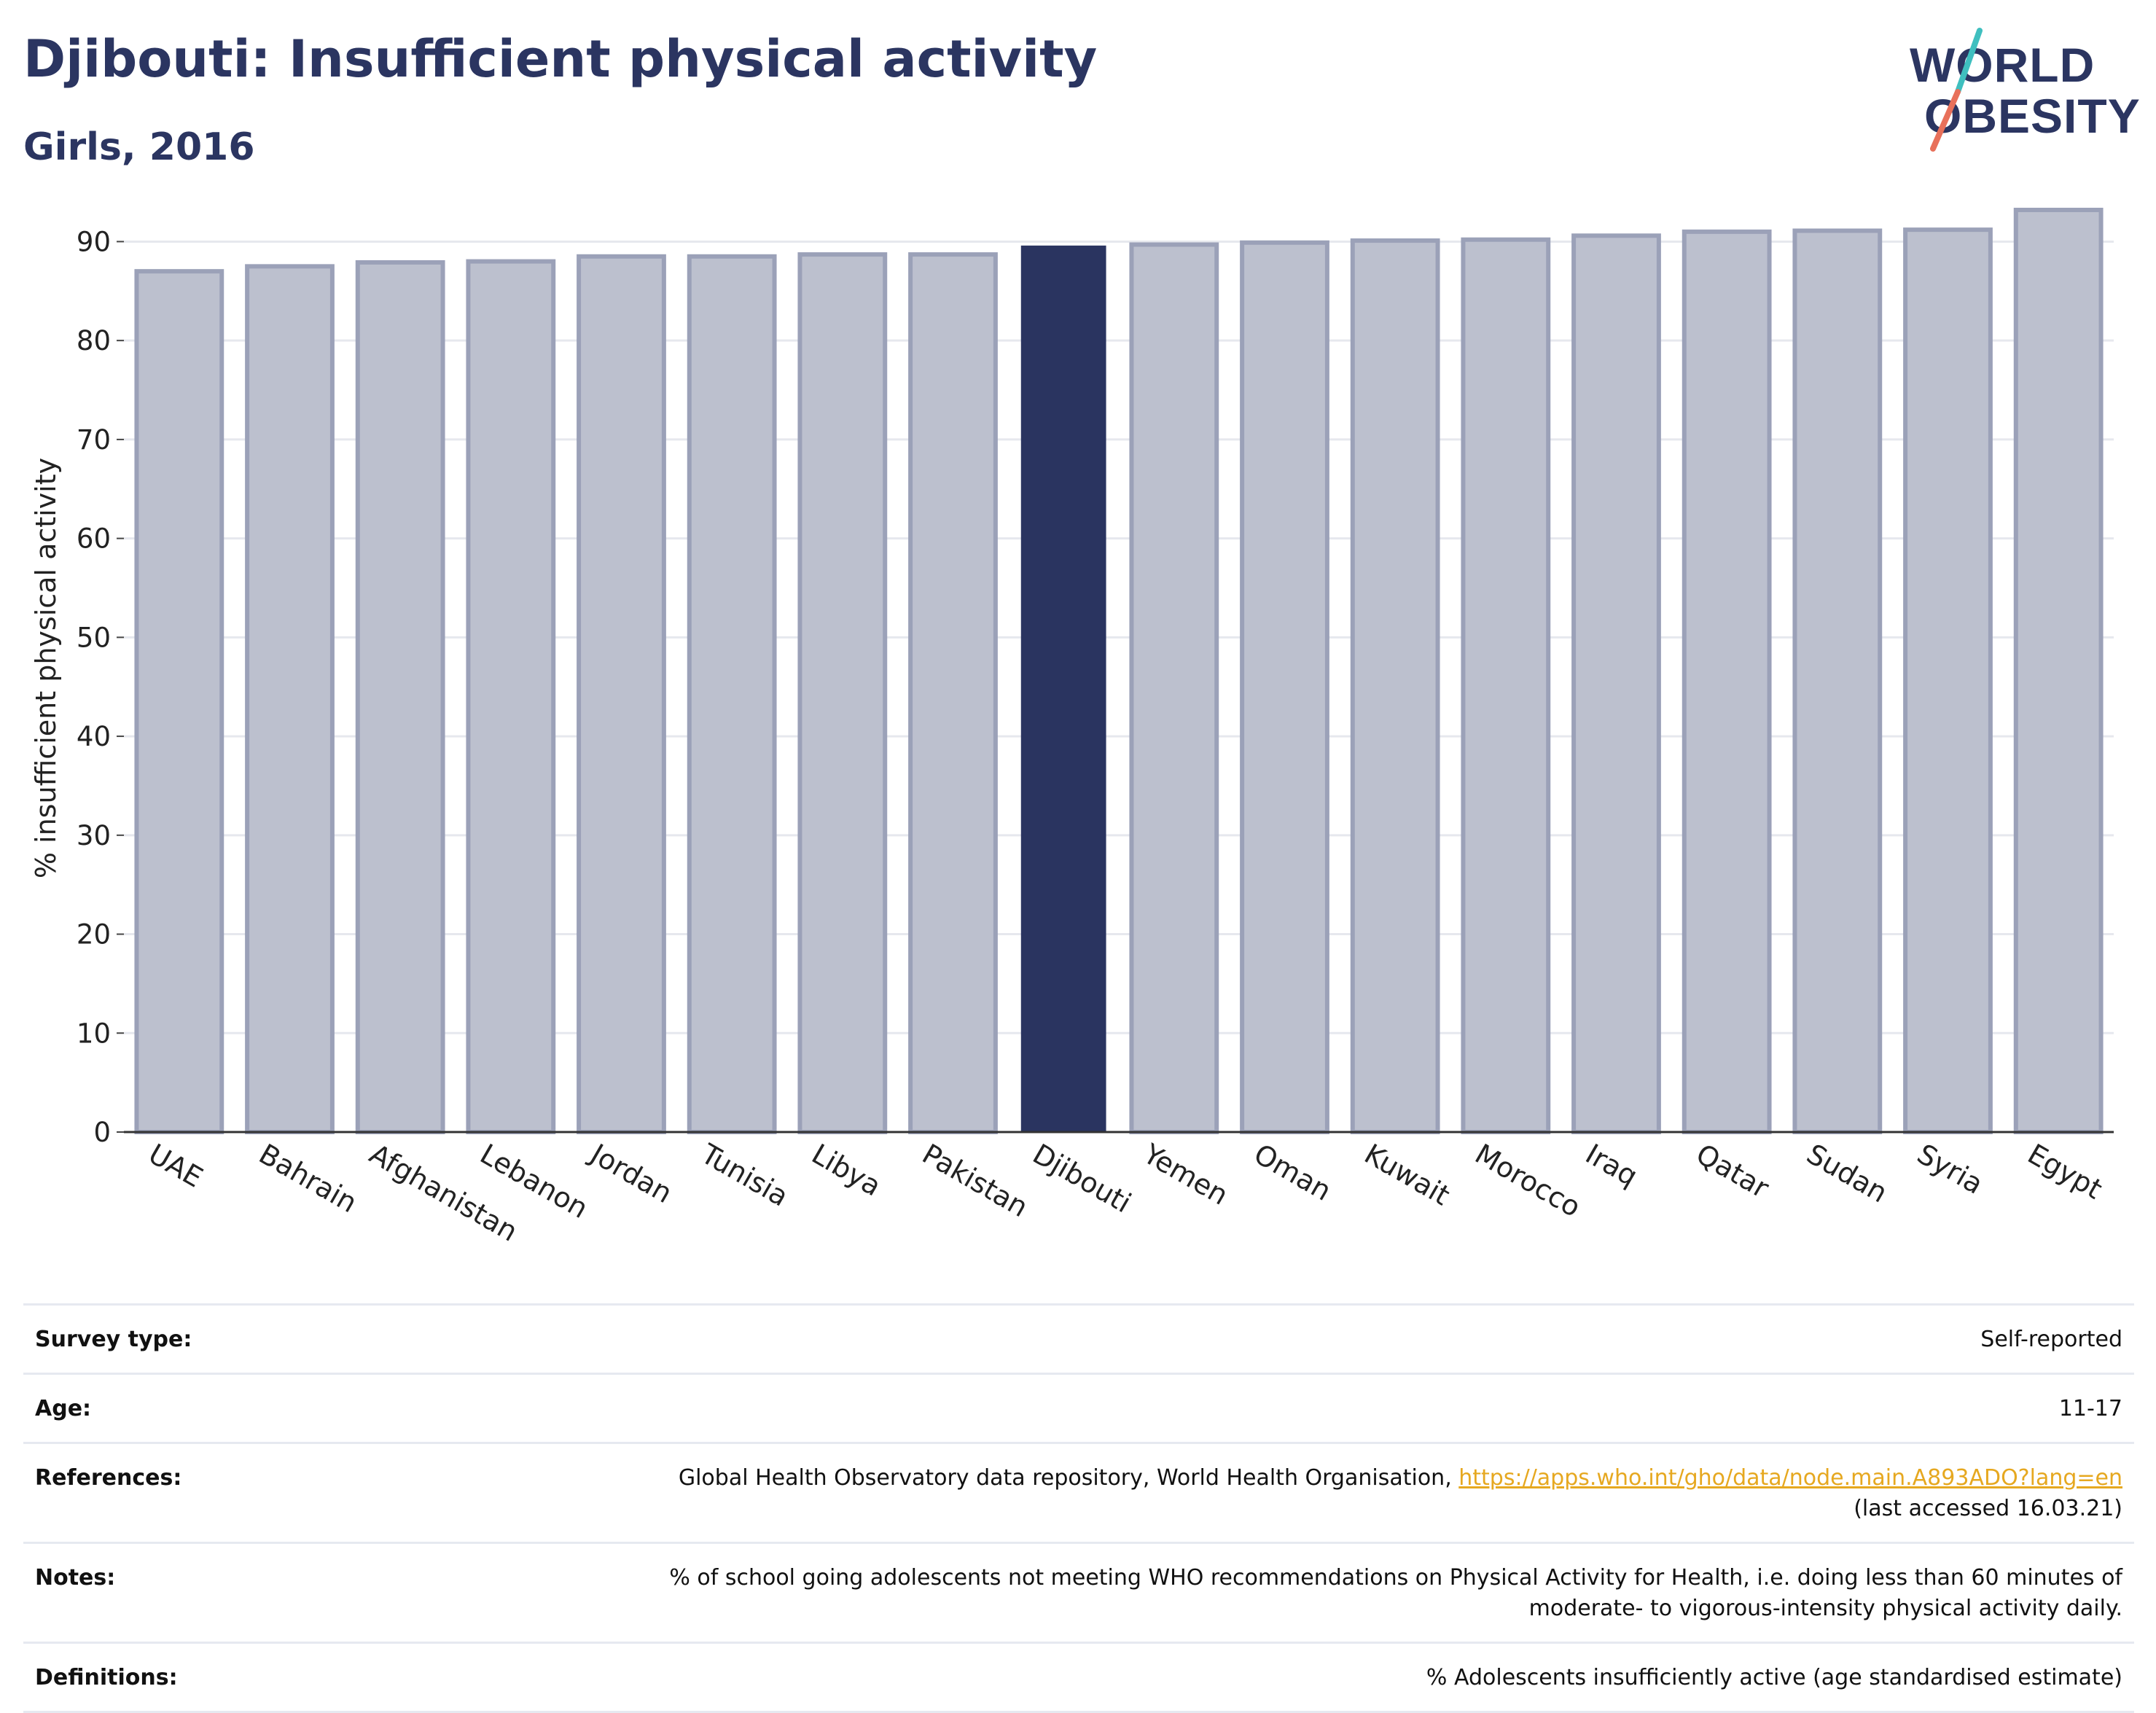 The image size is (2156, 1713). I want to click on bar-kuwait, so click(1395, 686).